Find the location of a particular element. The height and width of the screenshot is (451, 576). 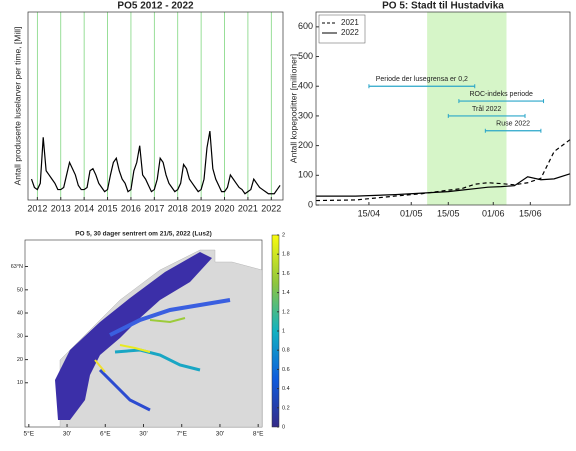

x-tick-label: 2020 is located at coordinates (224, 208).